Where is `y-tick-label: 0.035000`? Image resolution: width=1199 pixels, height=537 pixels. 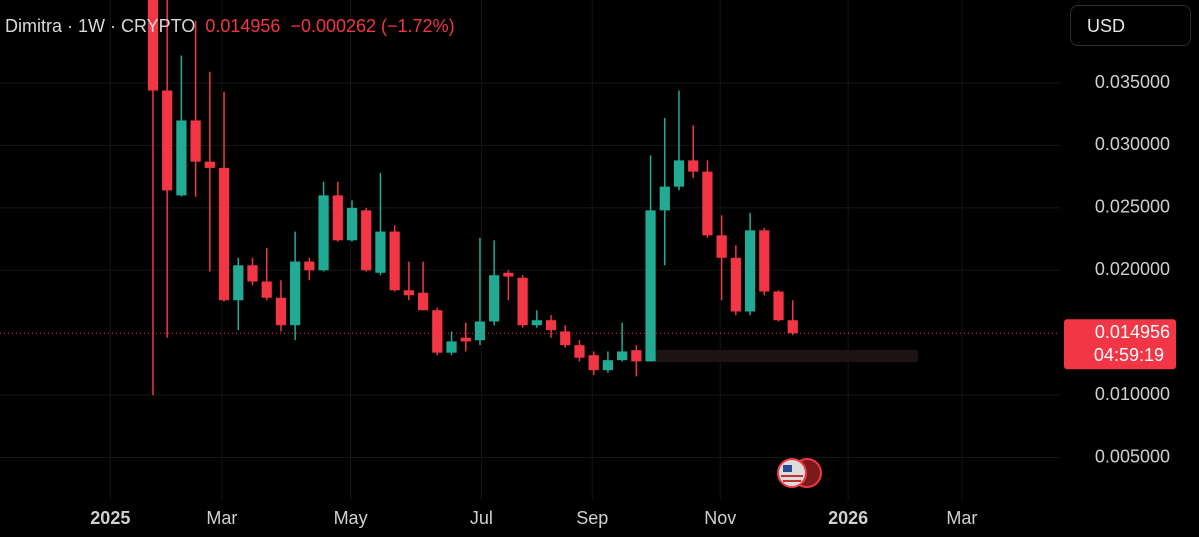
y-tick-label: 0.035000 is located at coordinates (1132, 82).